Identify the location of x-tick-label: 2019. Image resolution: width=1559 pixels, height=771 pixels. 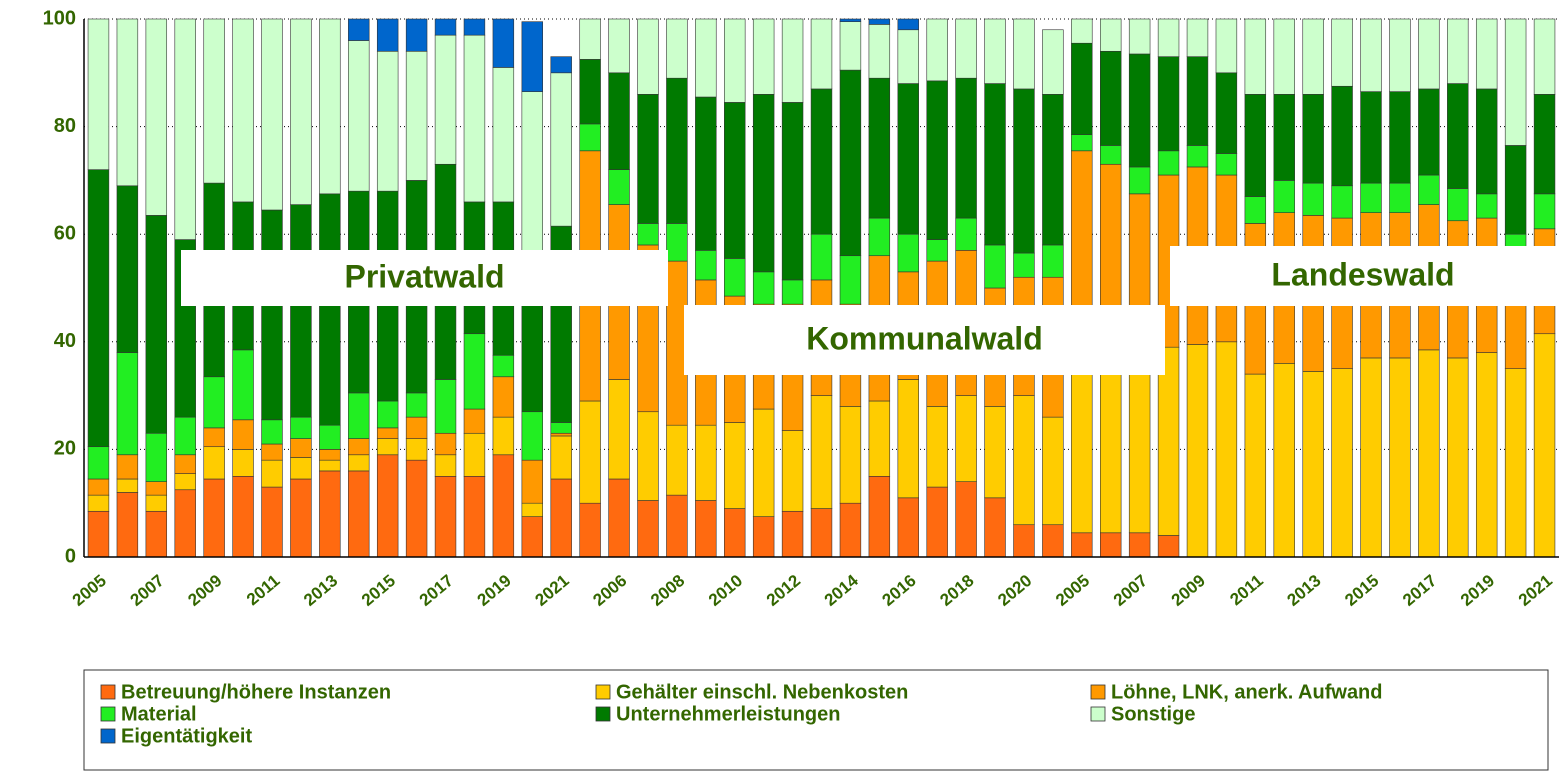
(494, 590).